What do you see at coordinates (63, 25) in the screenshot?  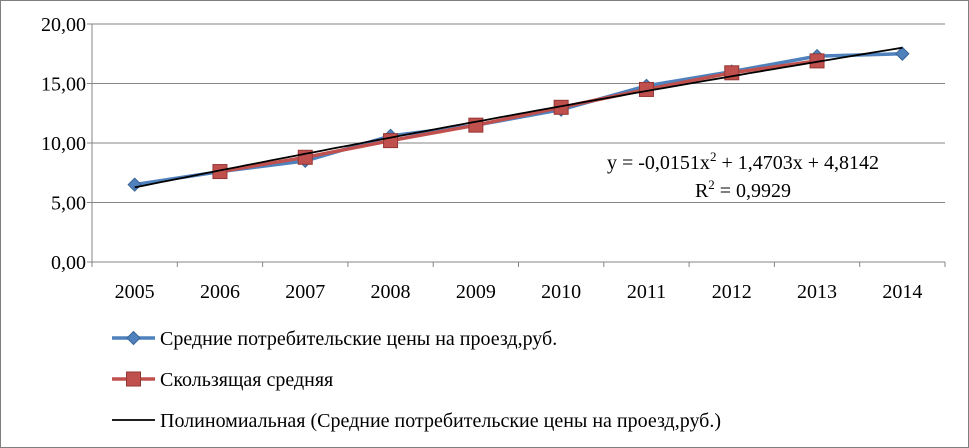 I see `y-tick-label: 20,00` at bounding box center [63, 25].